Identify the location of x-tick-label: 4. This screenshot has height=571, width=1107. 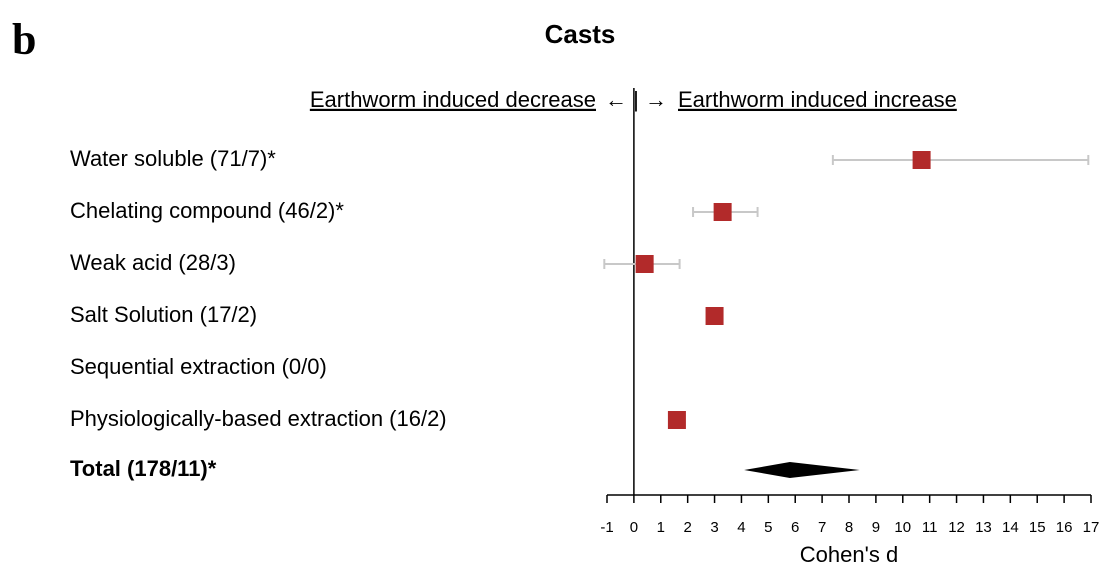
(741, 527).